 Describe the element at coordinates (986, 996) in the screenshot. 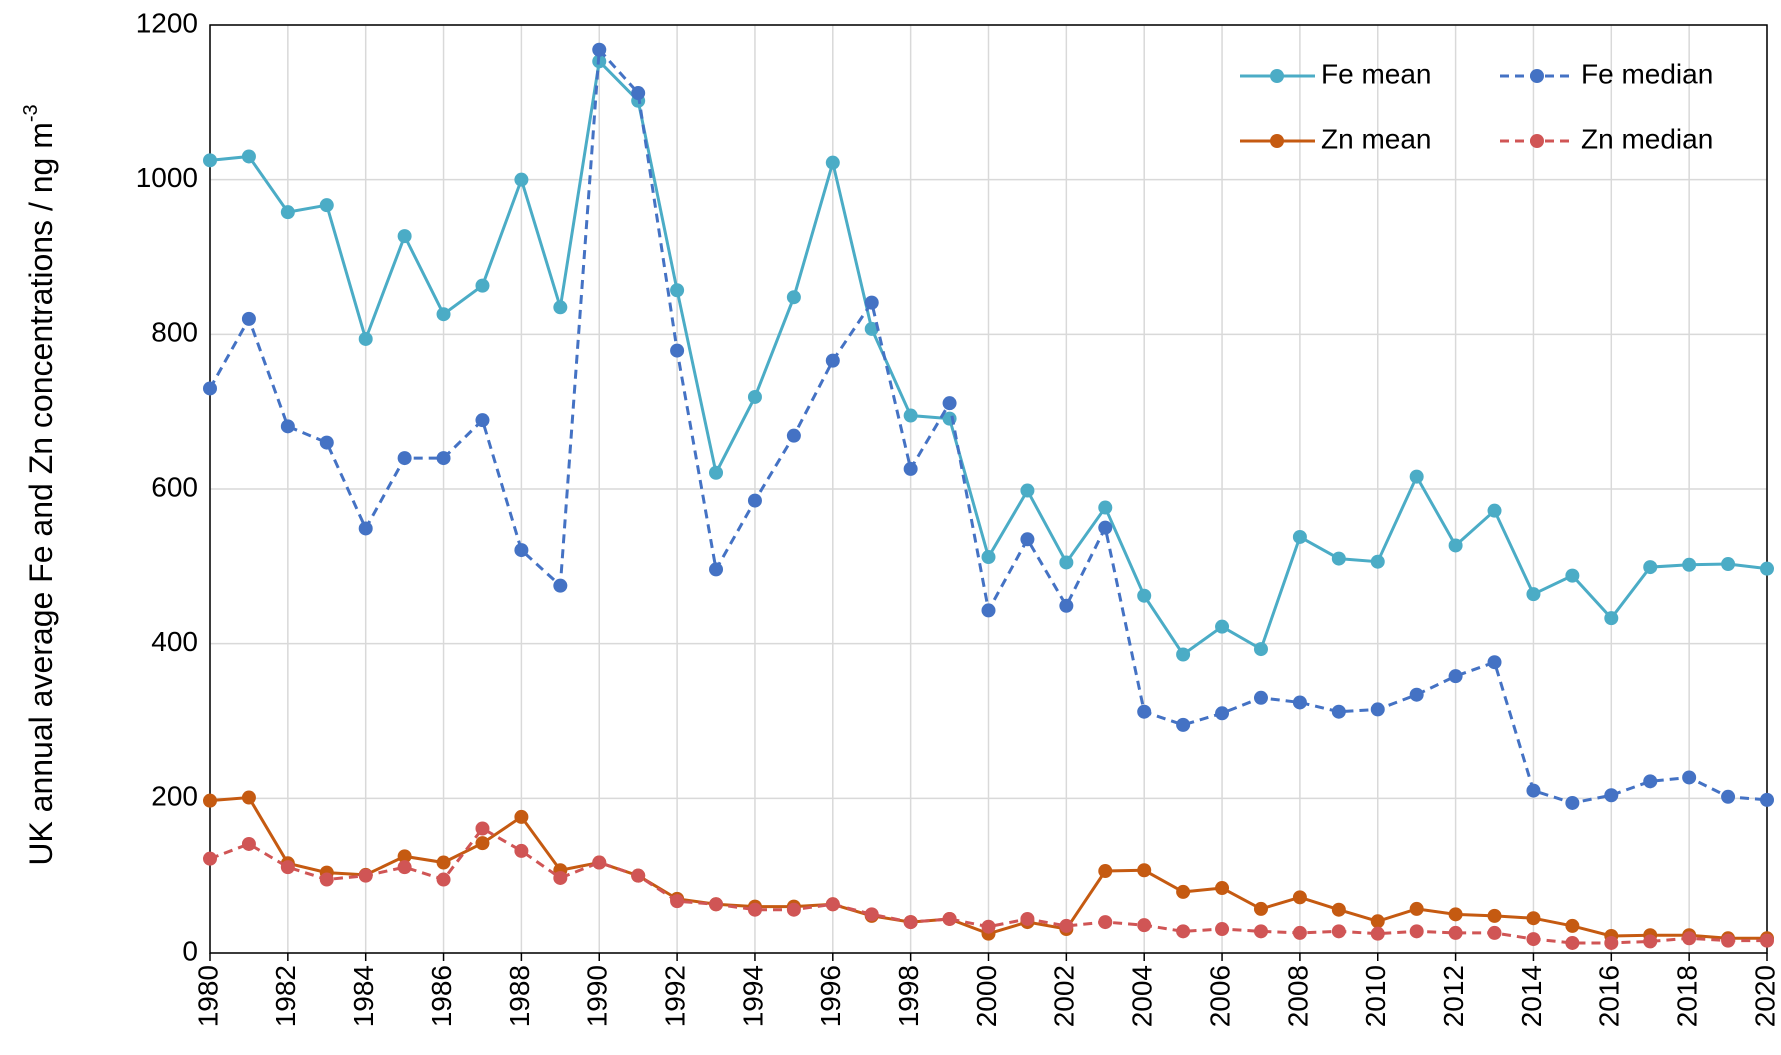

I see `x-tick-label: 2000` at that location.